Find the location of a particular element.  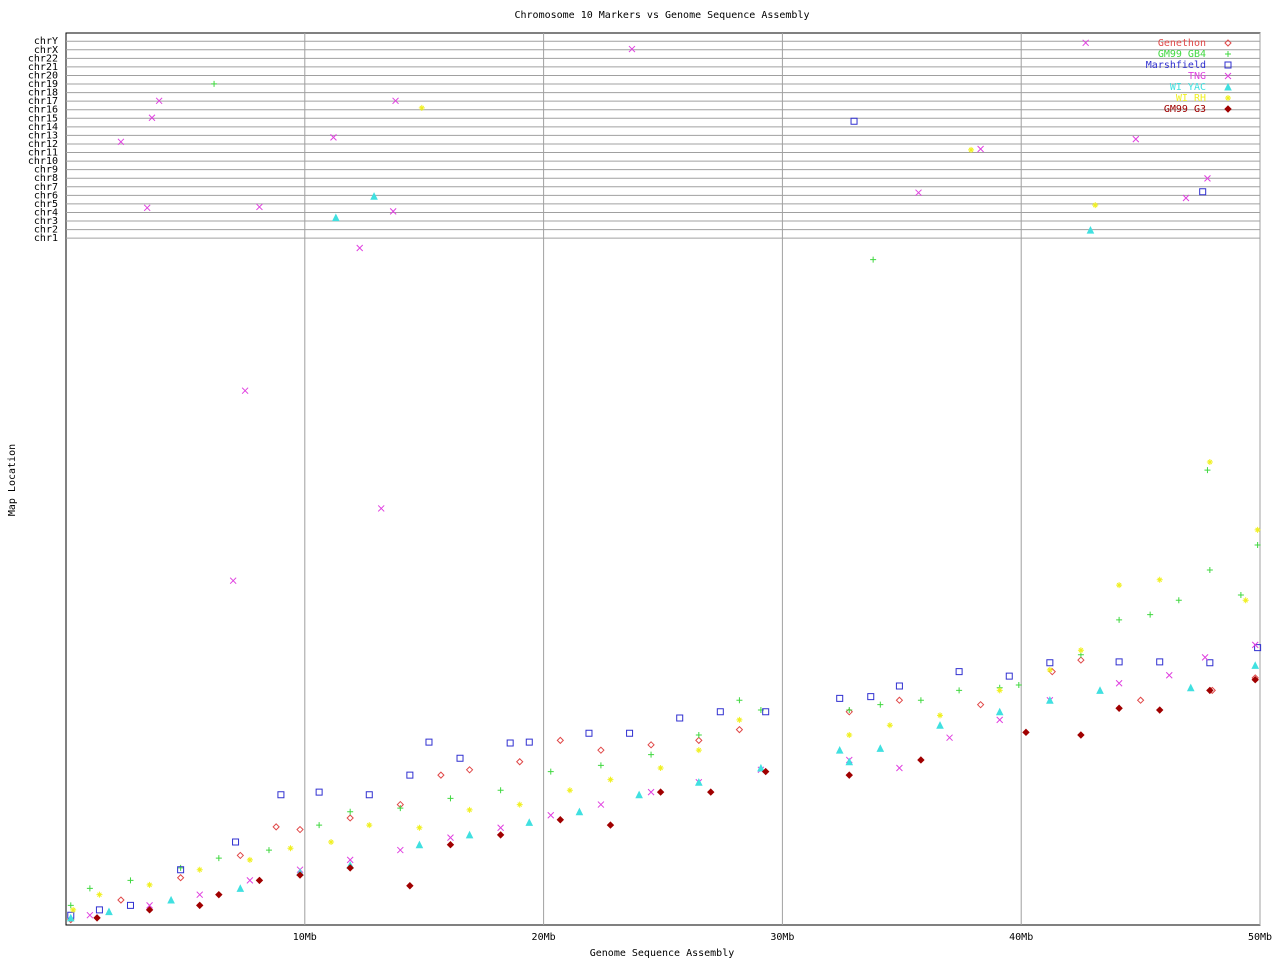

x-tick-label: 30Mb is located at coordinates (782, 937).